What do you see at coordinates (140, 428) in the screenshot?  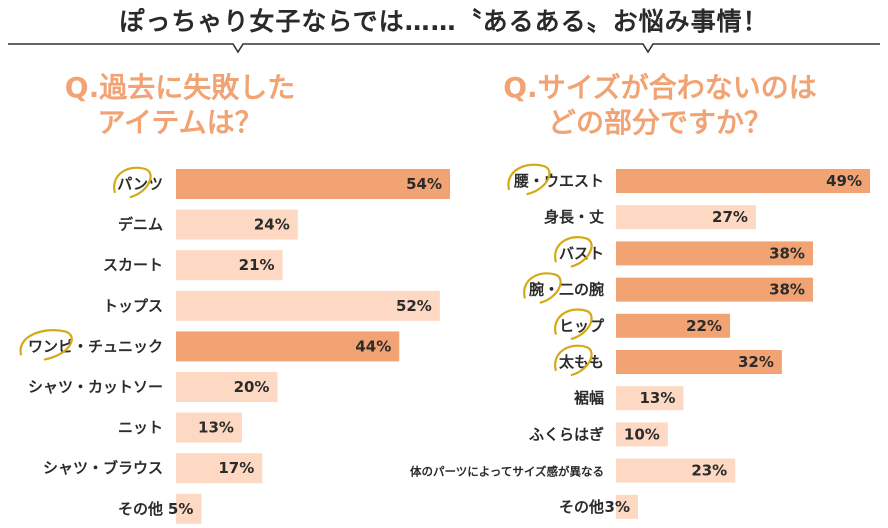 I see `category-label: ニット` at bounding box center [140, 428].